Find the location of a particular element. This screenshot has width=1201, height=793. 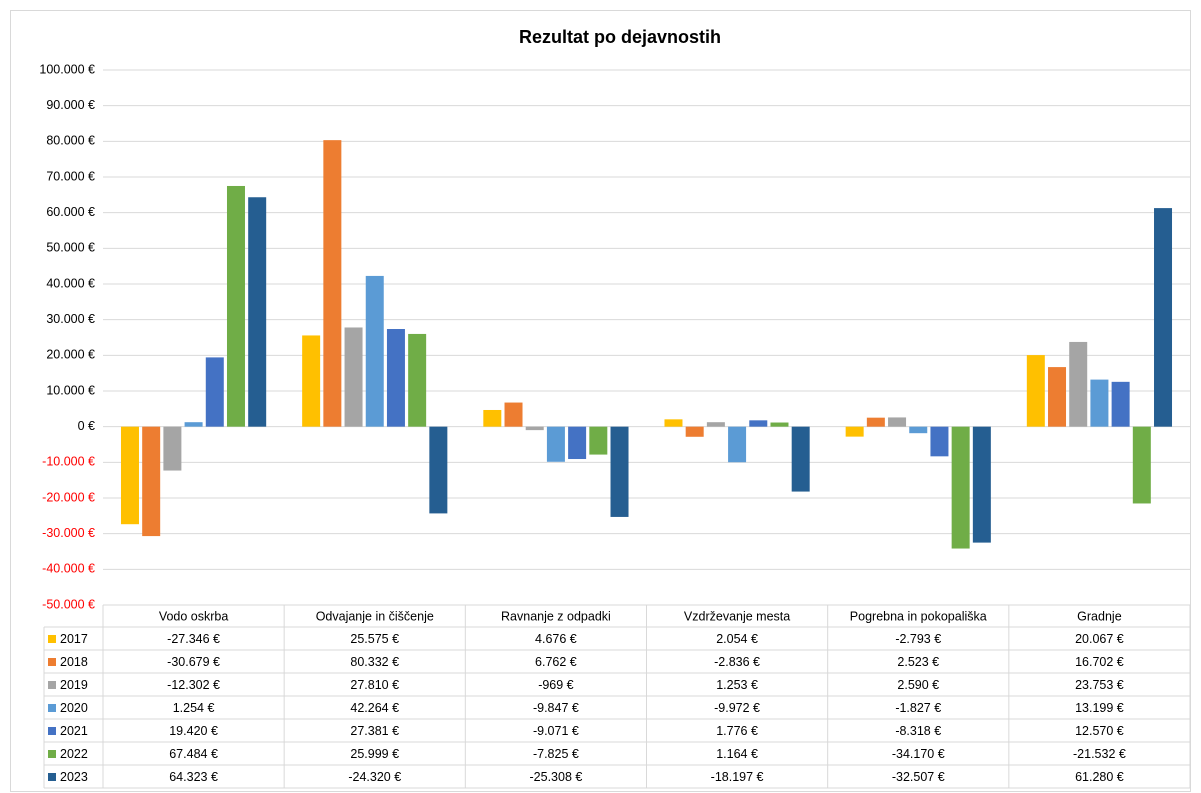

table-value: 1.254 € is located at coordinates (194, 708).